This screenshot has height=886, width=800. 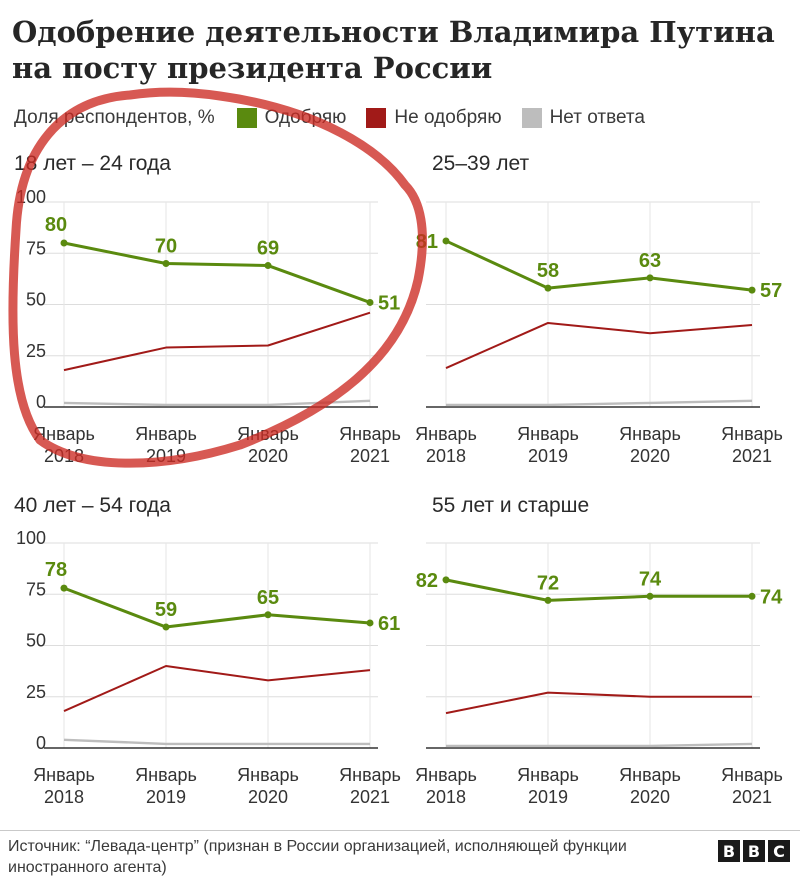 What do you see at coordinates (427, 581) in the screenshot?
I see `data-label-approve: 82` at bounding box center [427, 581].